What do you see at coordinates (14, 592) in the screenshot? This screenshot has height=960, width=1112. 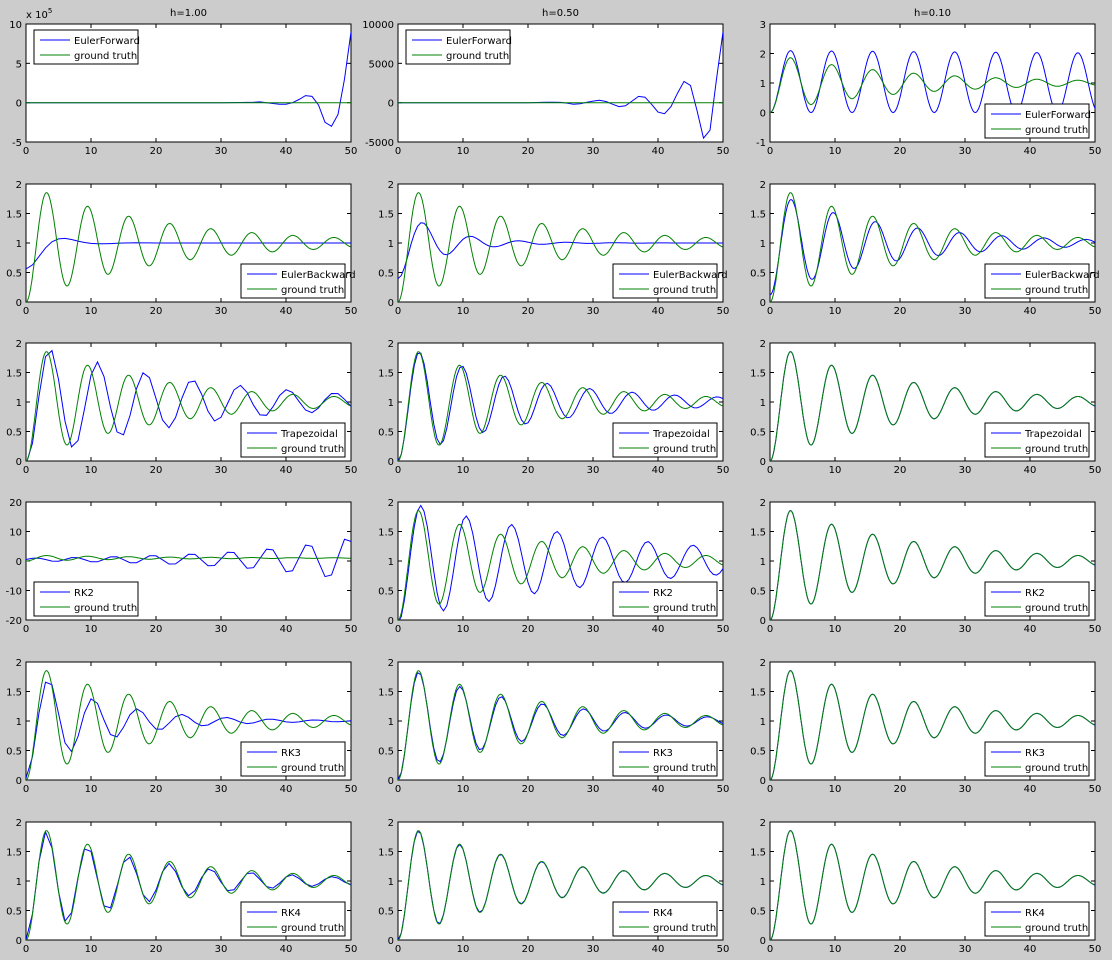 I see `y-tick-label: -10` at bounding box center [14, 592].